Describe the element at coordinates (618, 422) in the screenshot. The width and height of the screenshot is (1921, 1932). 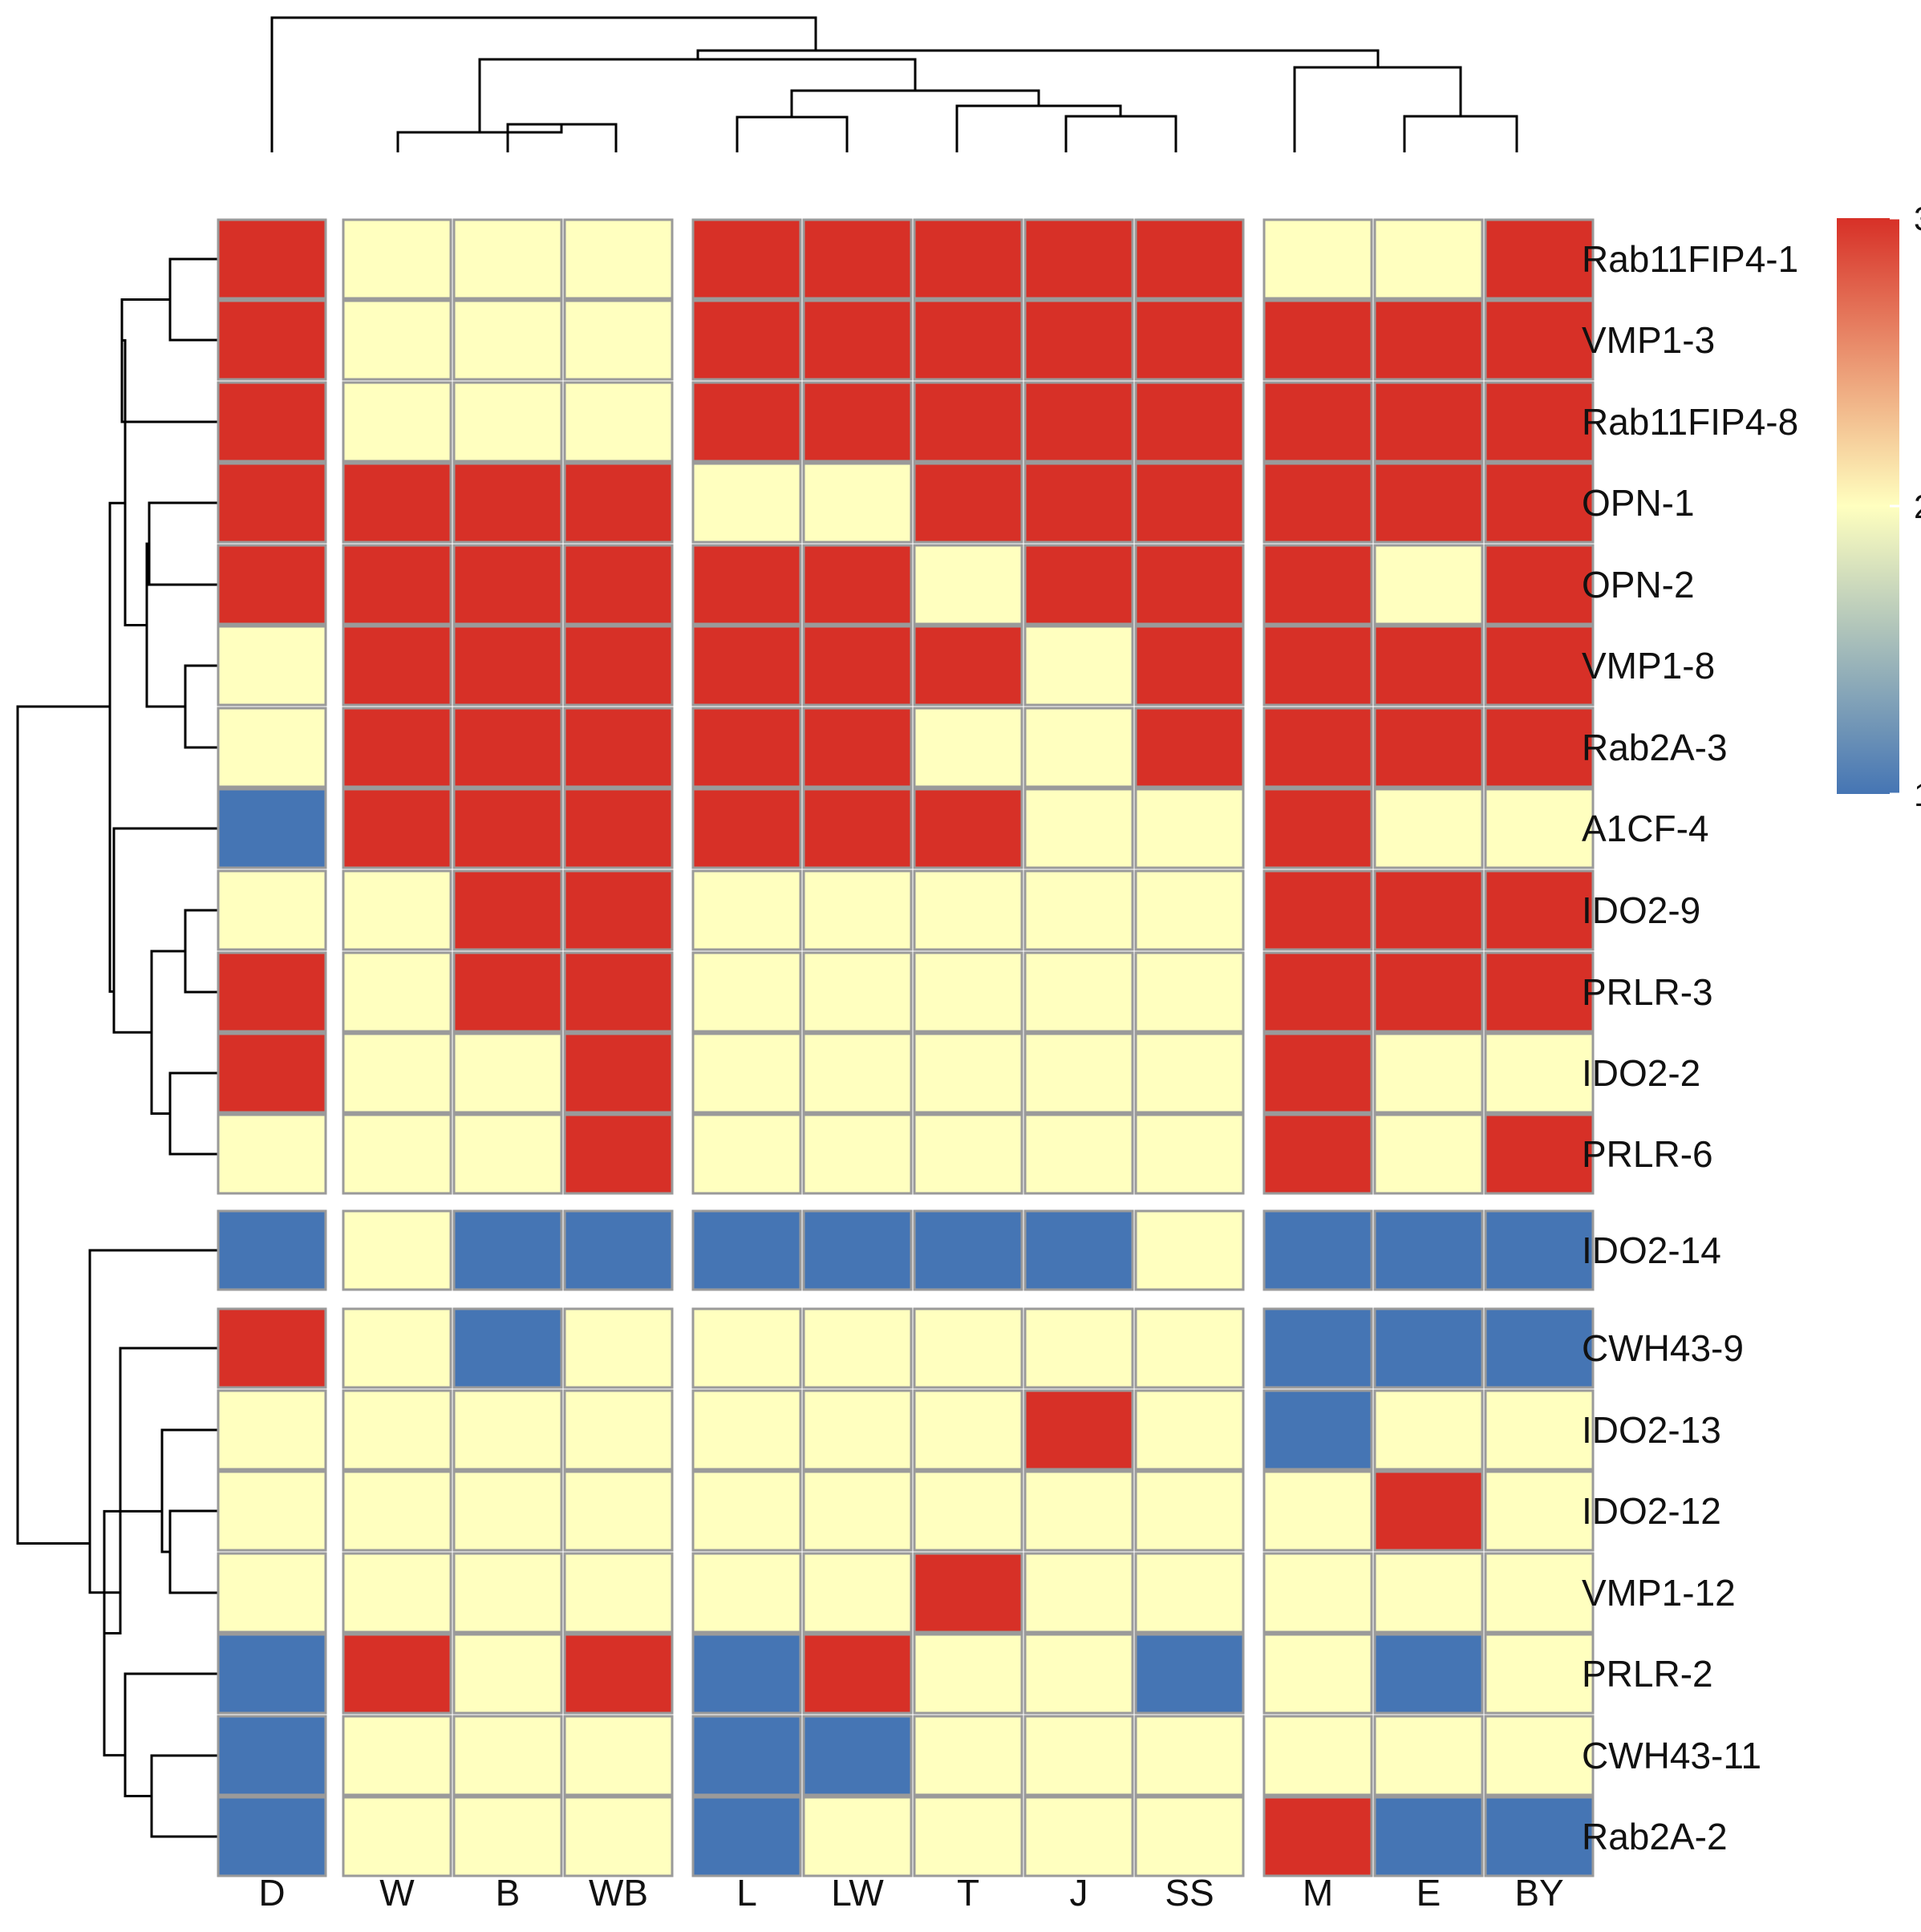
I see `heatmap-cell-rab11fip4-8-wb` at that location.